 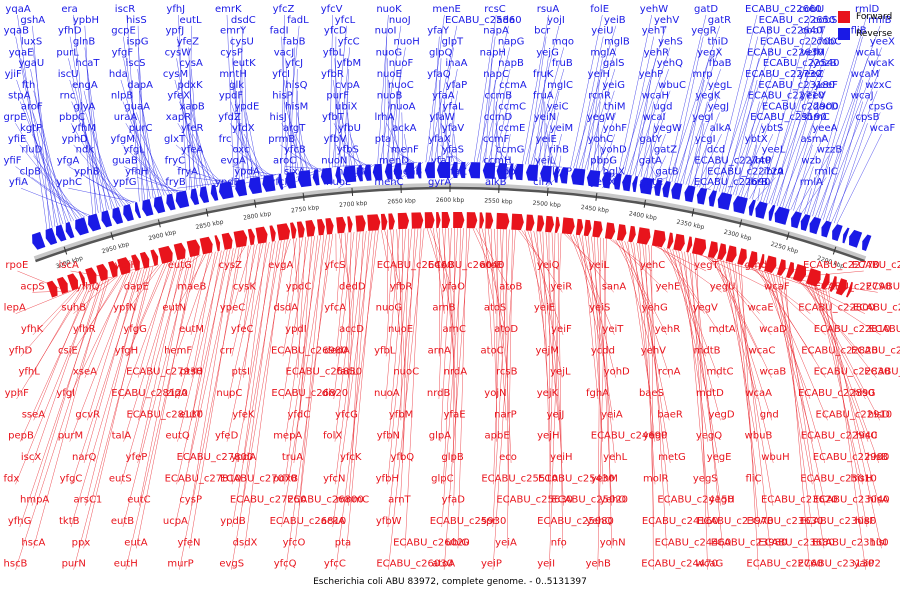 I want to click on forward-gene-label: yegP, so click(x=655, y=436).